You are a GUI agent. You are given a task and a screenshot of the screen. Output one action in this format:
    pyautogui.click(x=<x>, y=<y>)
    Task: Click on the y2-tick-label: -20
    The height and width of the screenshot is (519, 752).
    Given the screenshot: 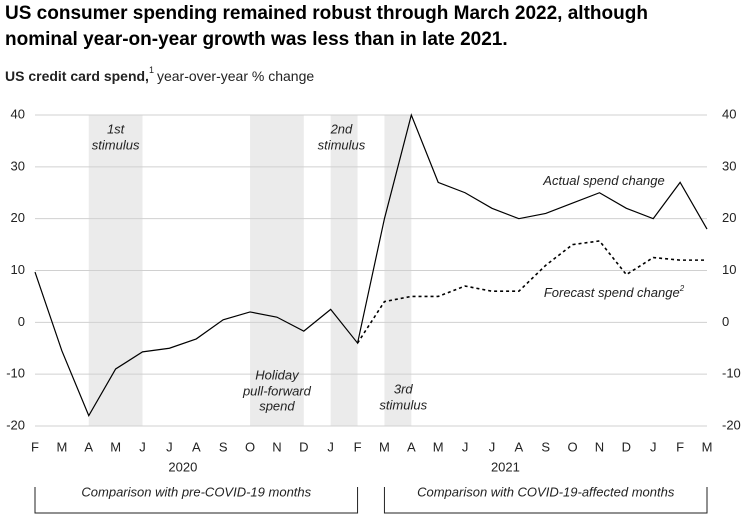 What is the action you would take?
    pyautogui.click(x=731, y=424)
    